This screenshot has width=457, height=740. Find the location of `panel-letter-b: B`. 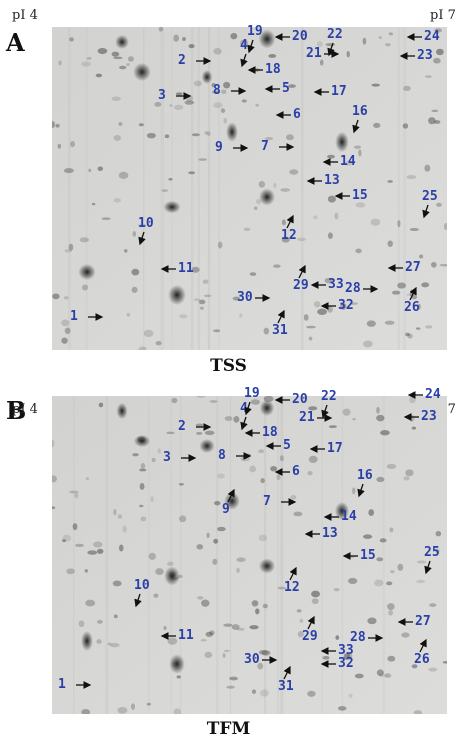

panel-letter-b: B is located at coordinates (16, 410).